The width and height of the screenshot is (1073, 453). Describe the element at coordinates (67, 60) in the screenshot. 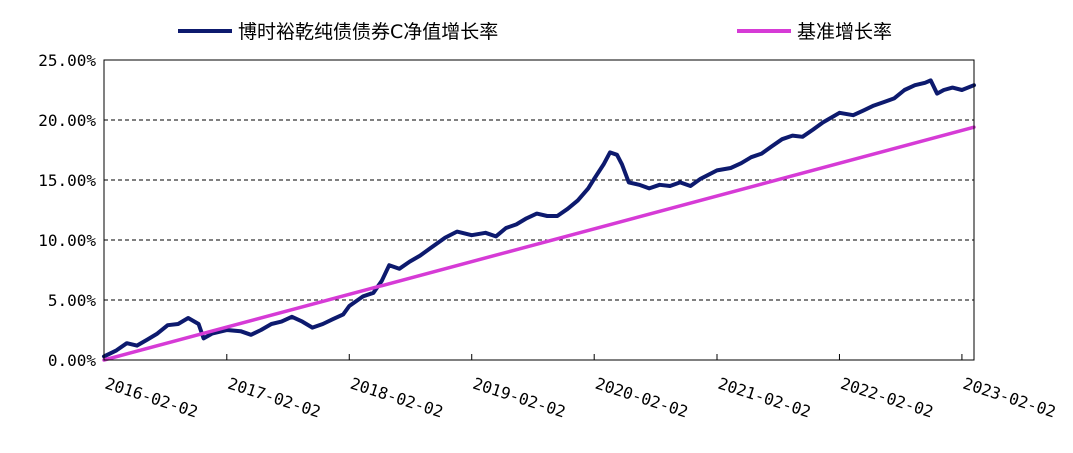

I see `y-tick-label: 25.00%` at that location.